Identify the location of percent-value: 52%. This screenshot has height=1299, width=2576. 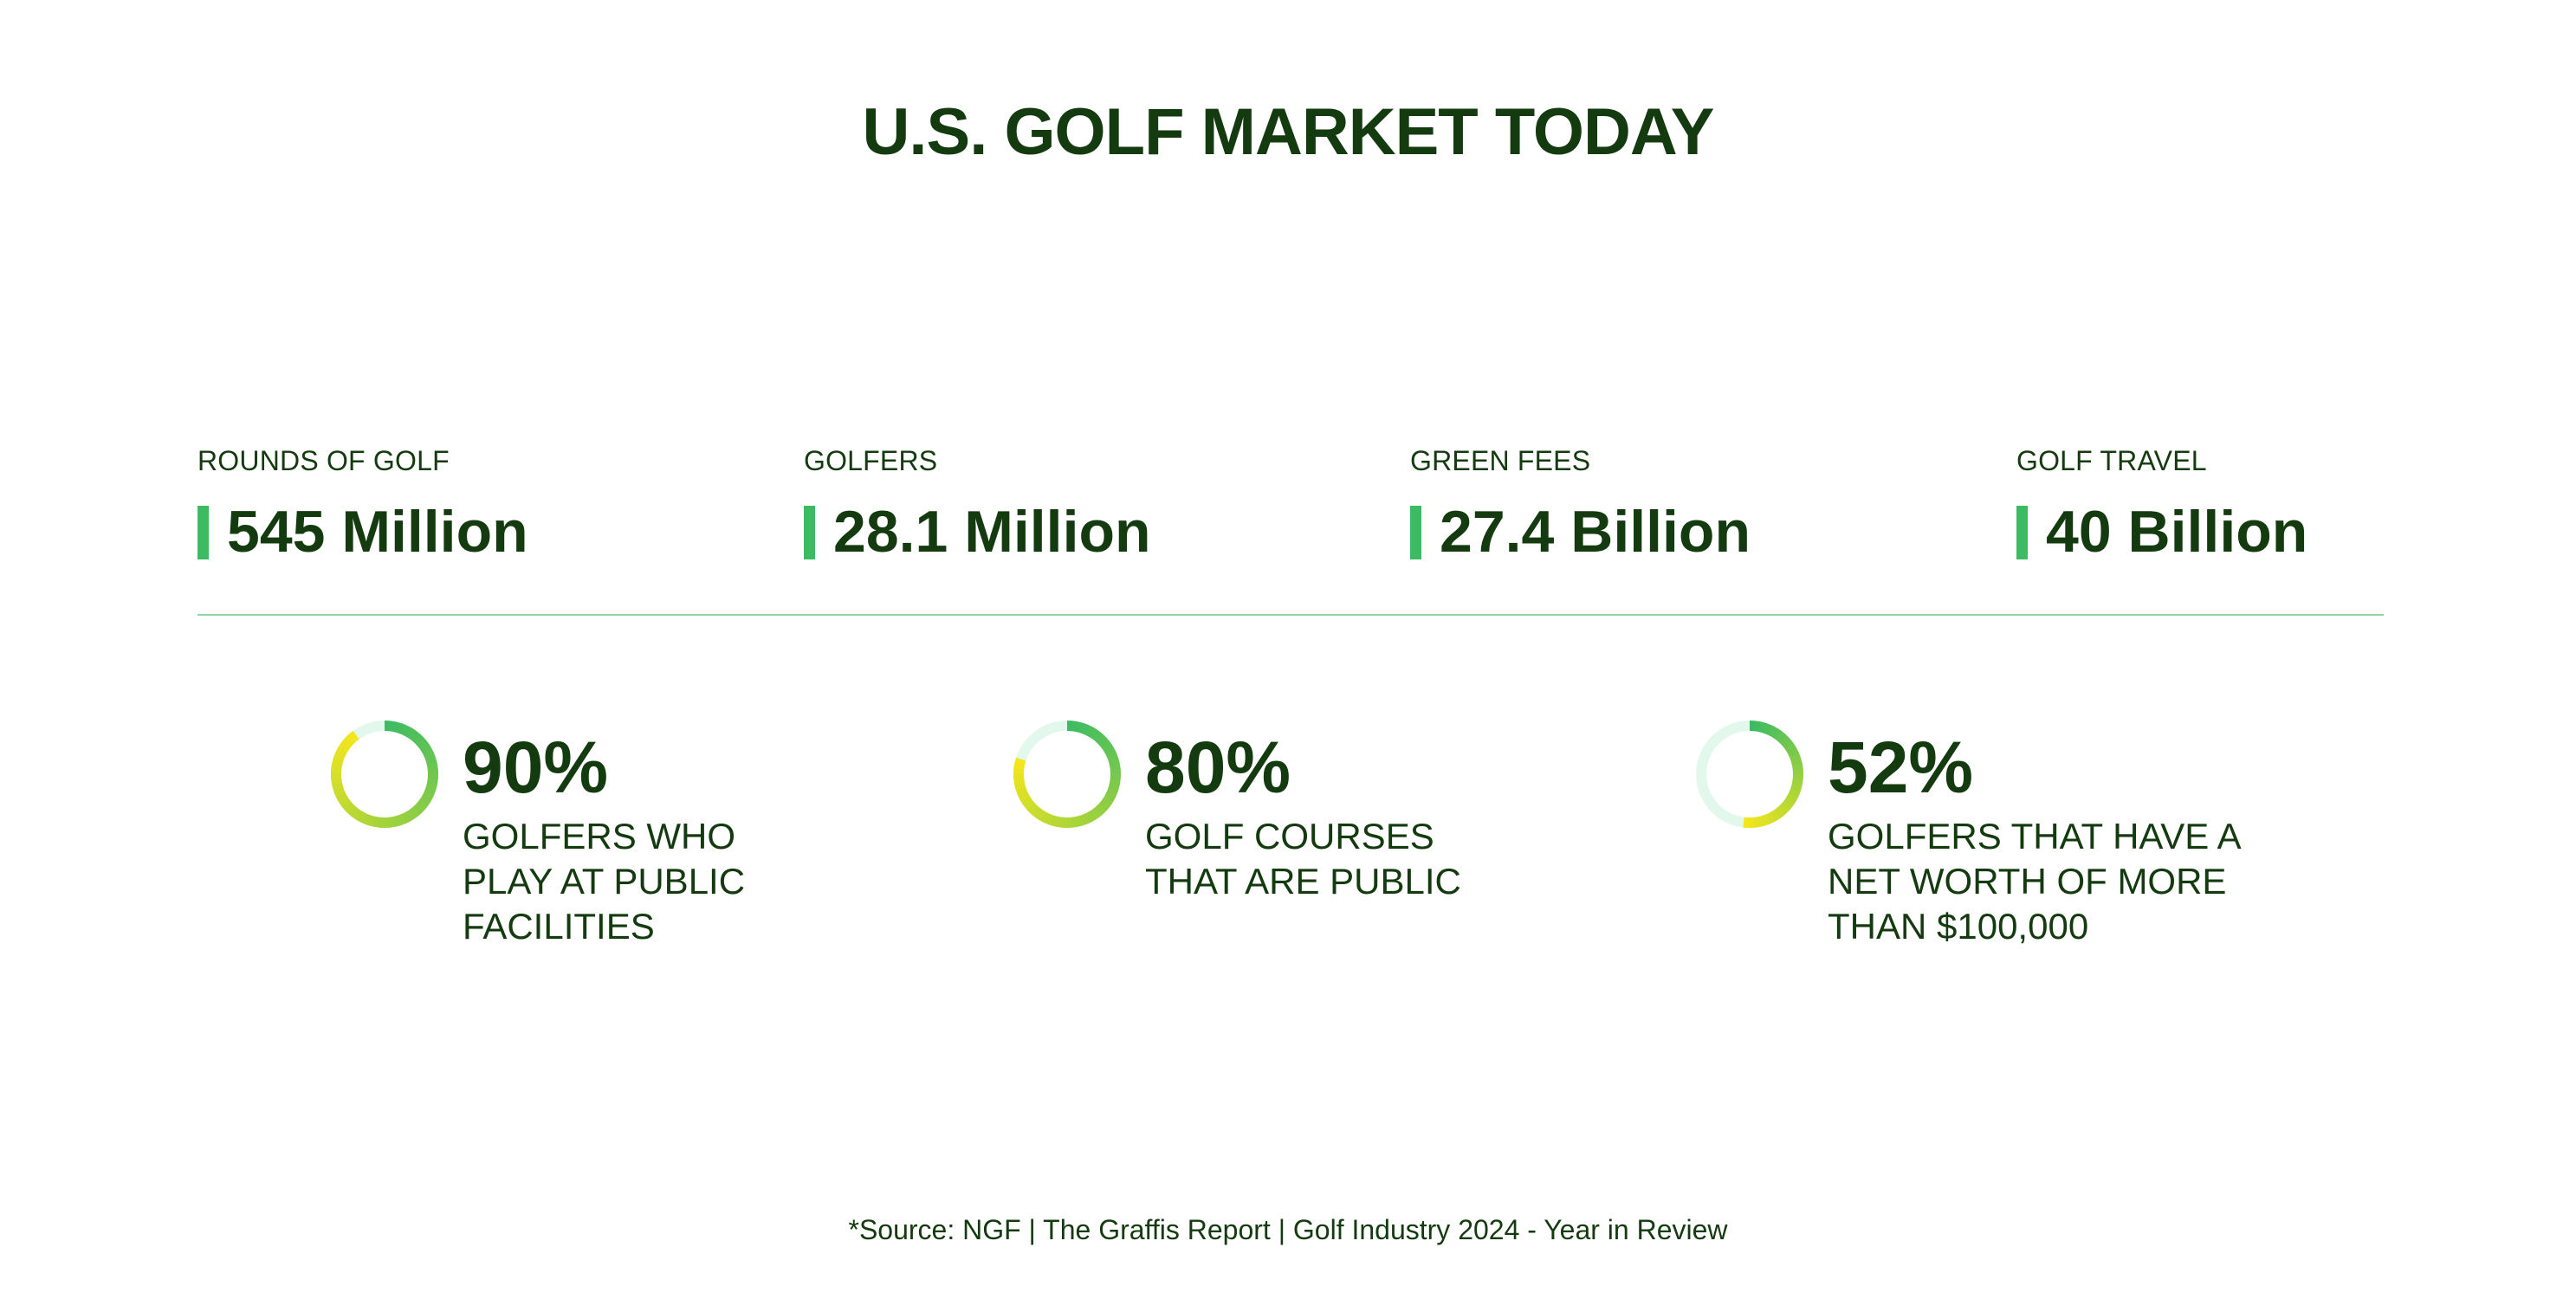
(1901, 767).